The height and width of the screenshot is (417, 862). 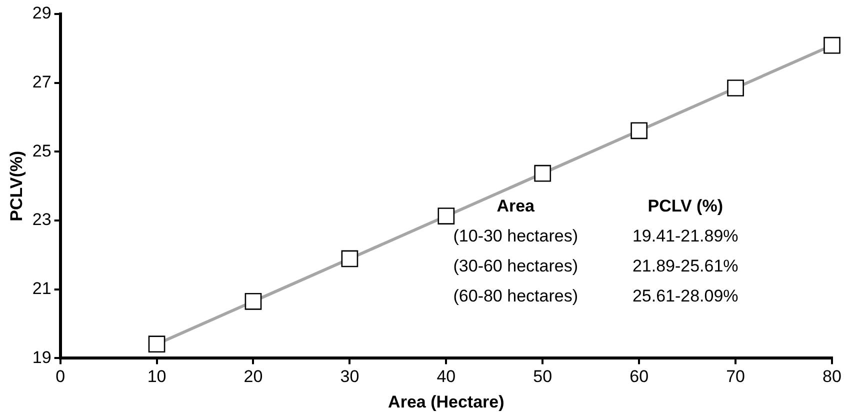 I want to click on y-tick-label: 29, so click(x=42, y=13).